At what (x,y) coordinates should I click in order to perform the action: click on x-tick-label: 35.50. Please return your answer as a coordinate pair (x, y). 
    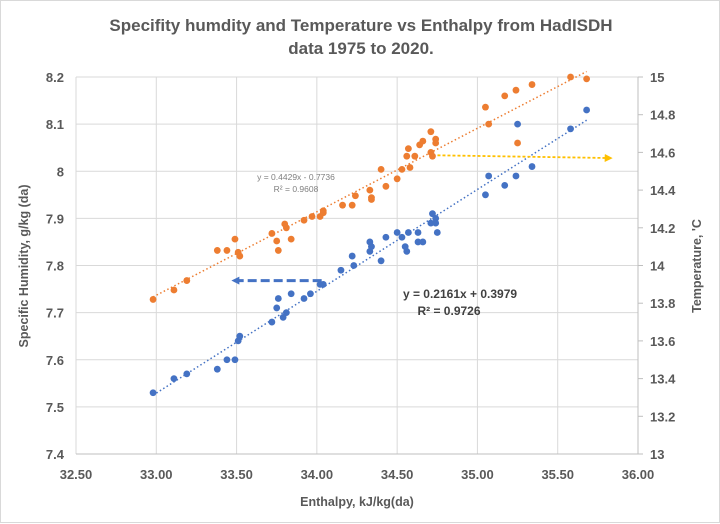
    Looking at the image, I should click on (557, 474).